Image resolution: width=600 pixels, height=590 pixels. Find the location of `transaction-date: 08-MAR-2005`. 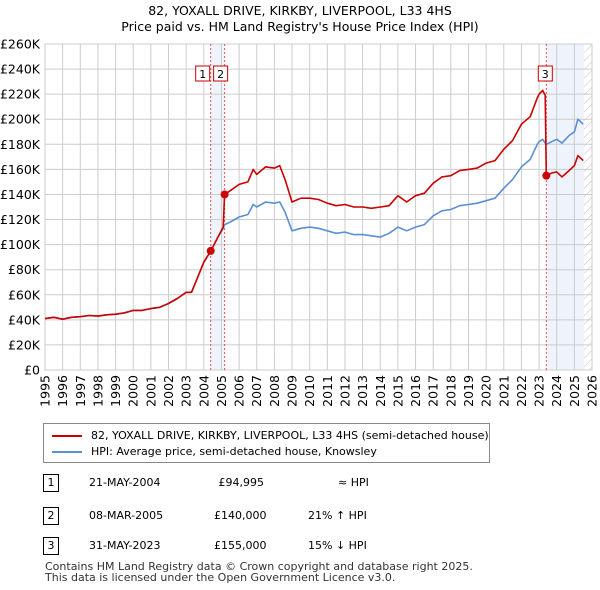

transaction-date: 08-MAR-2005 is located at coordinates (126, 515).